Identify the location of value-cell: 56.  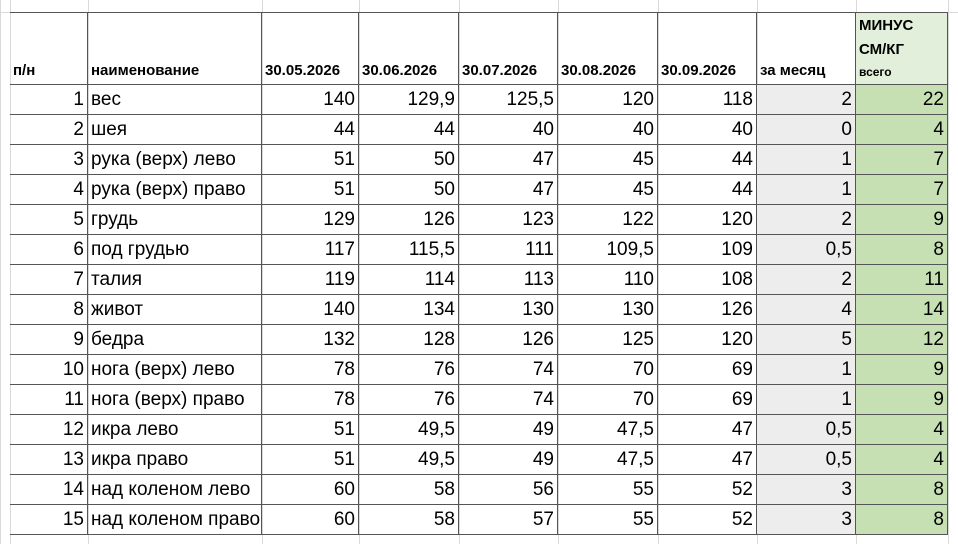
(508, 490).